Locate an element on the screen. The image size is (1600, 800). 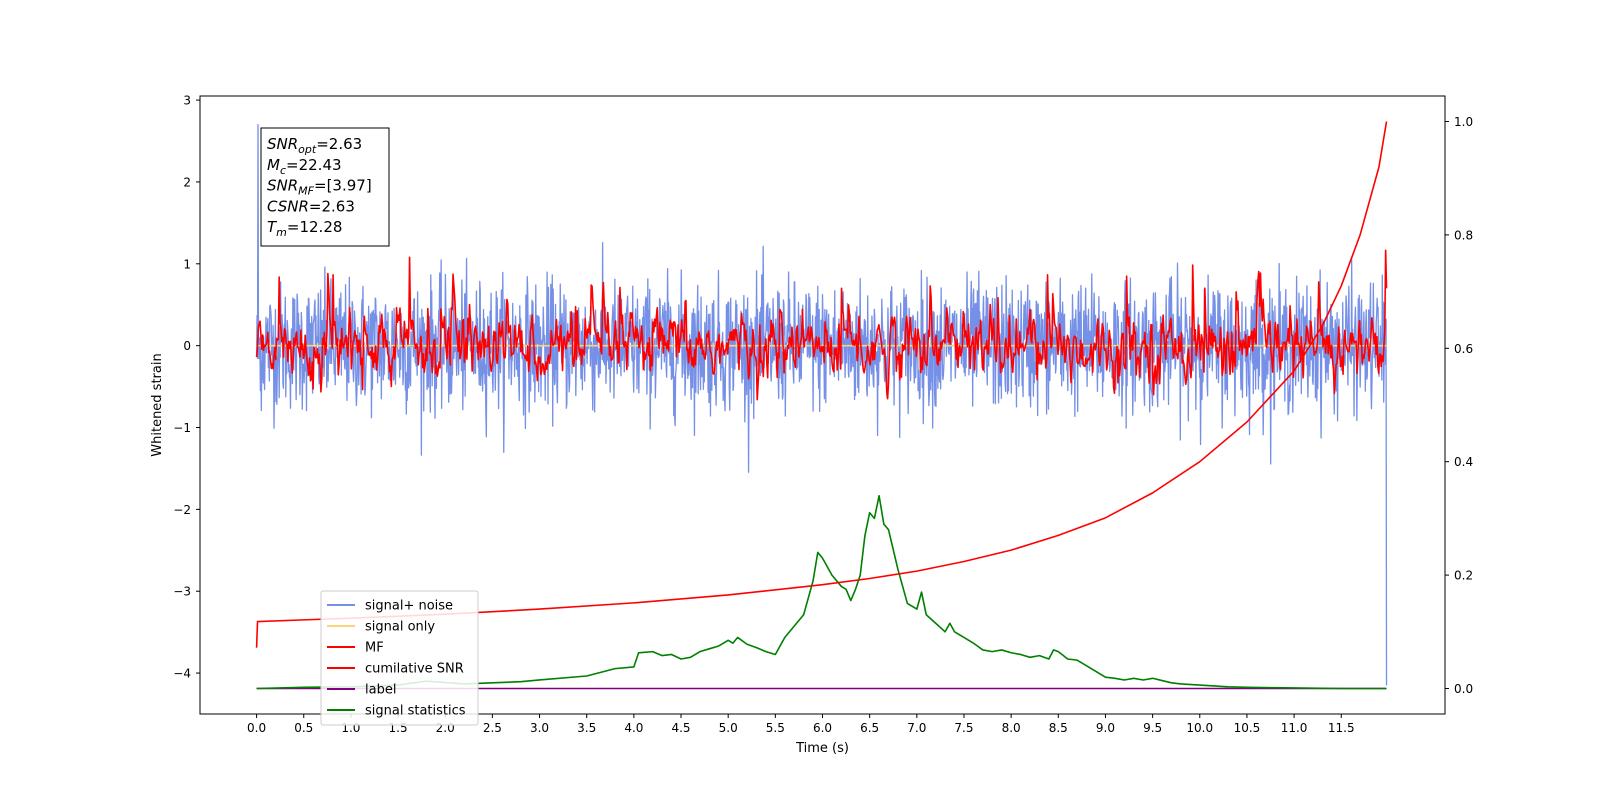
legend-label: signal only is located at coordinates (400, 627).